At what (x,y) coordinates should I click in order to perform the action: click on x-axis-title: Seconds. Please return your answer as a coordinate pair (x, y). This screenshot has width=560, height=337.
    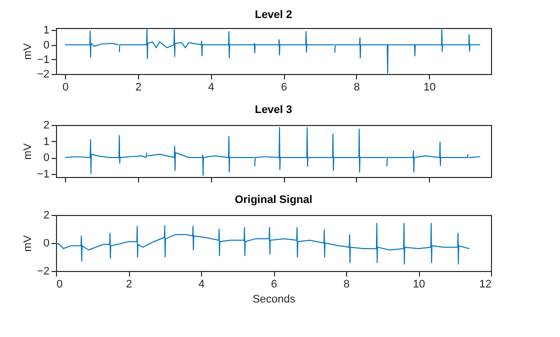
    Looking at the image, I should click on (274, 300).